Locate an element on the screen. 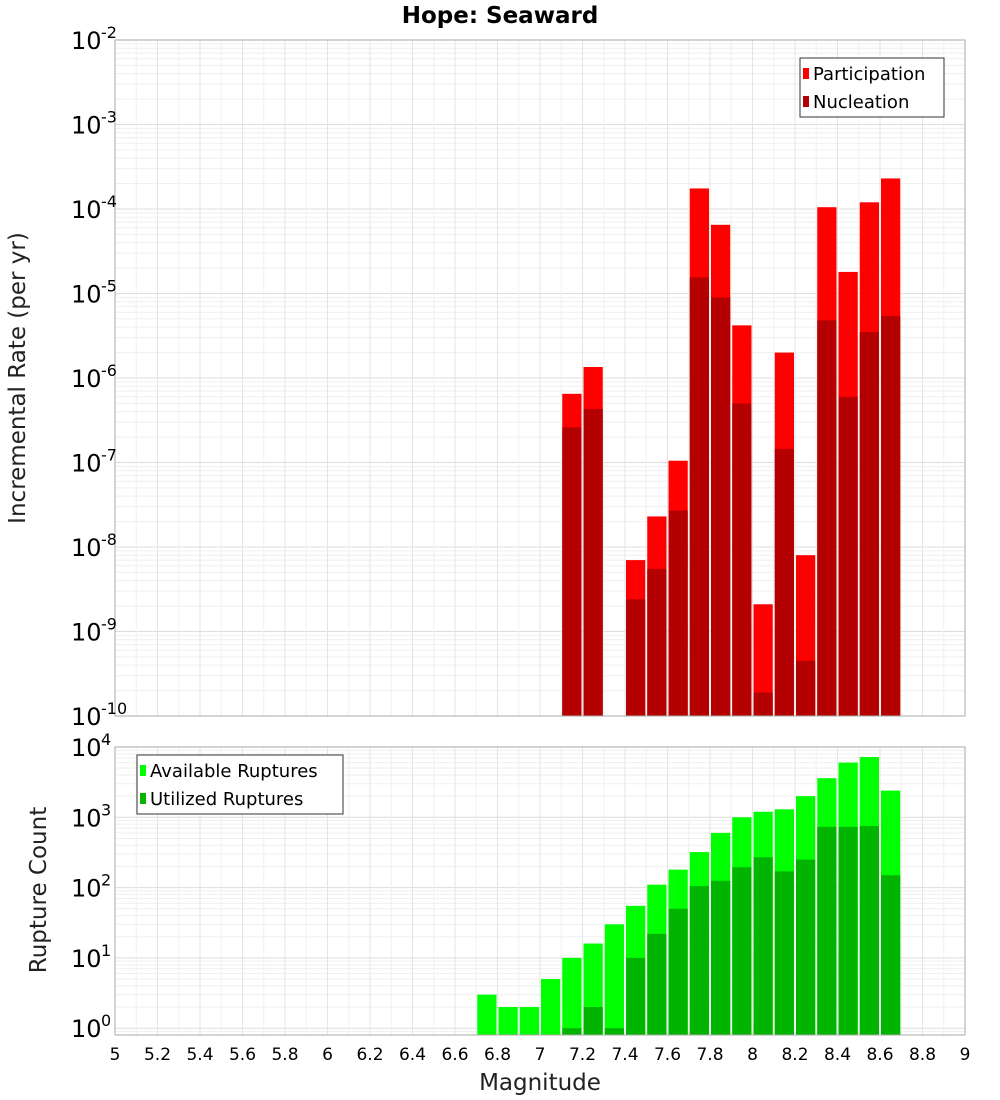 The width and height of the screenshot is (1000, 1100). count-ytick-exponent: 2 is located at coordinates (106, 880).